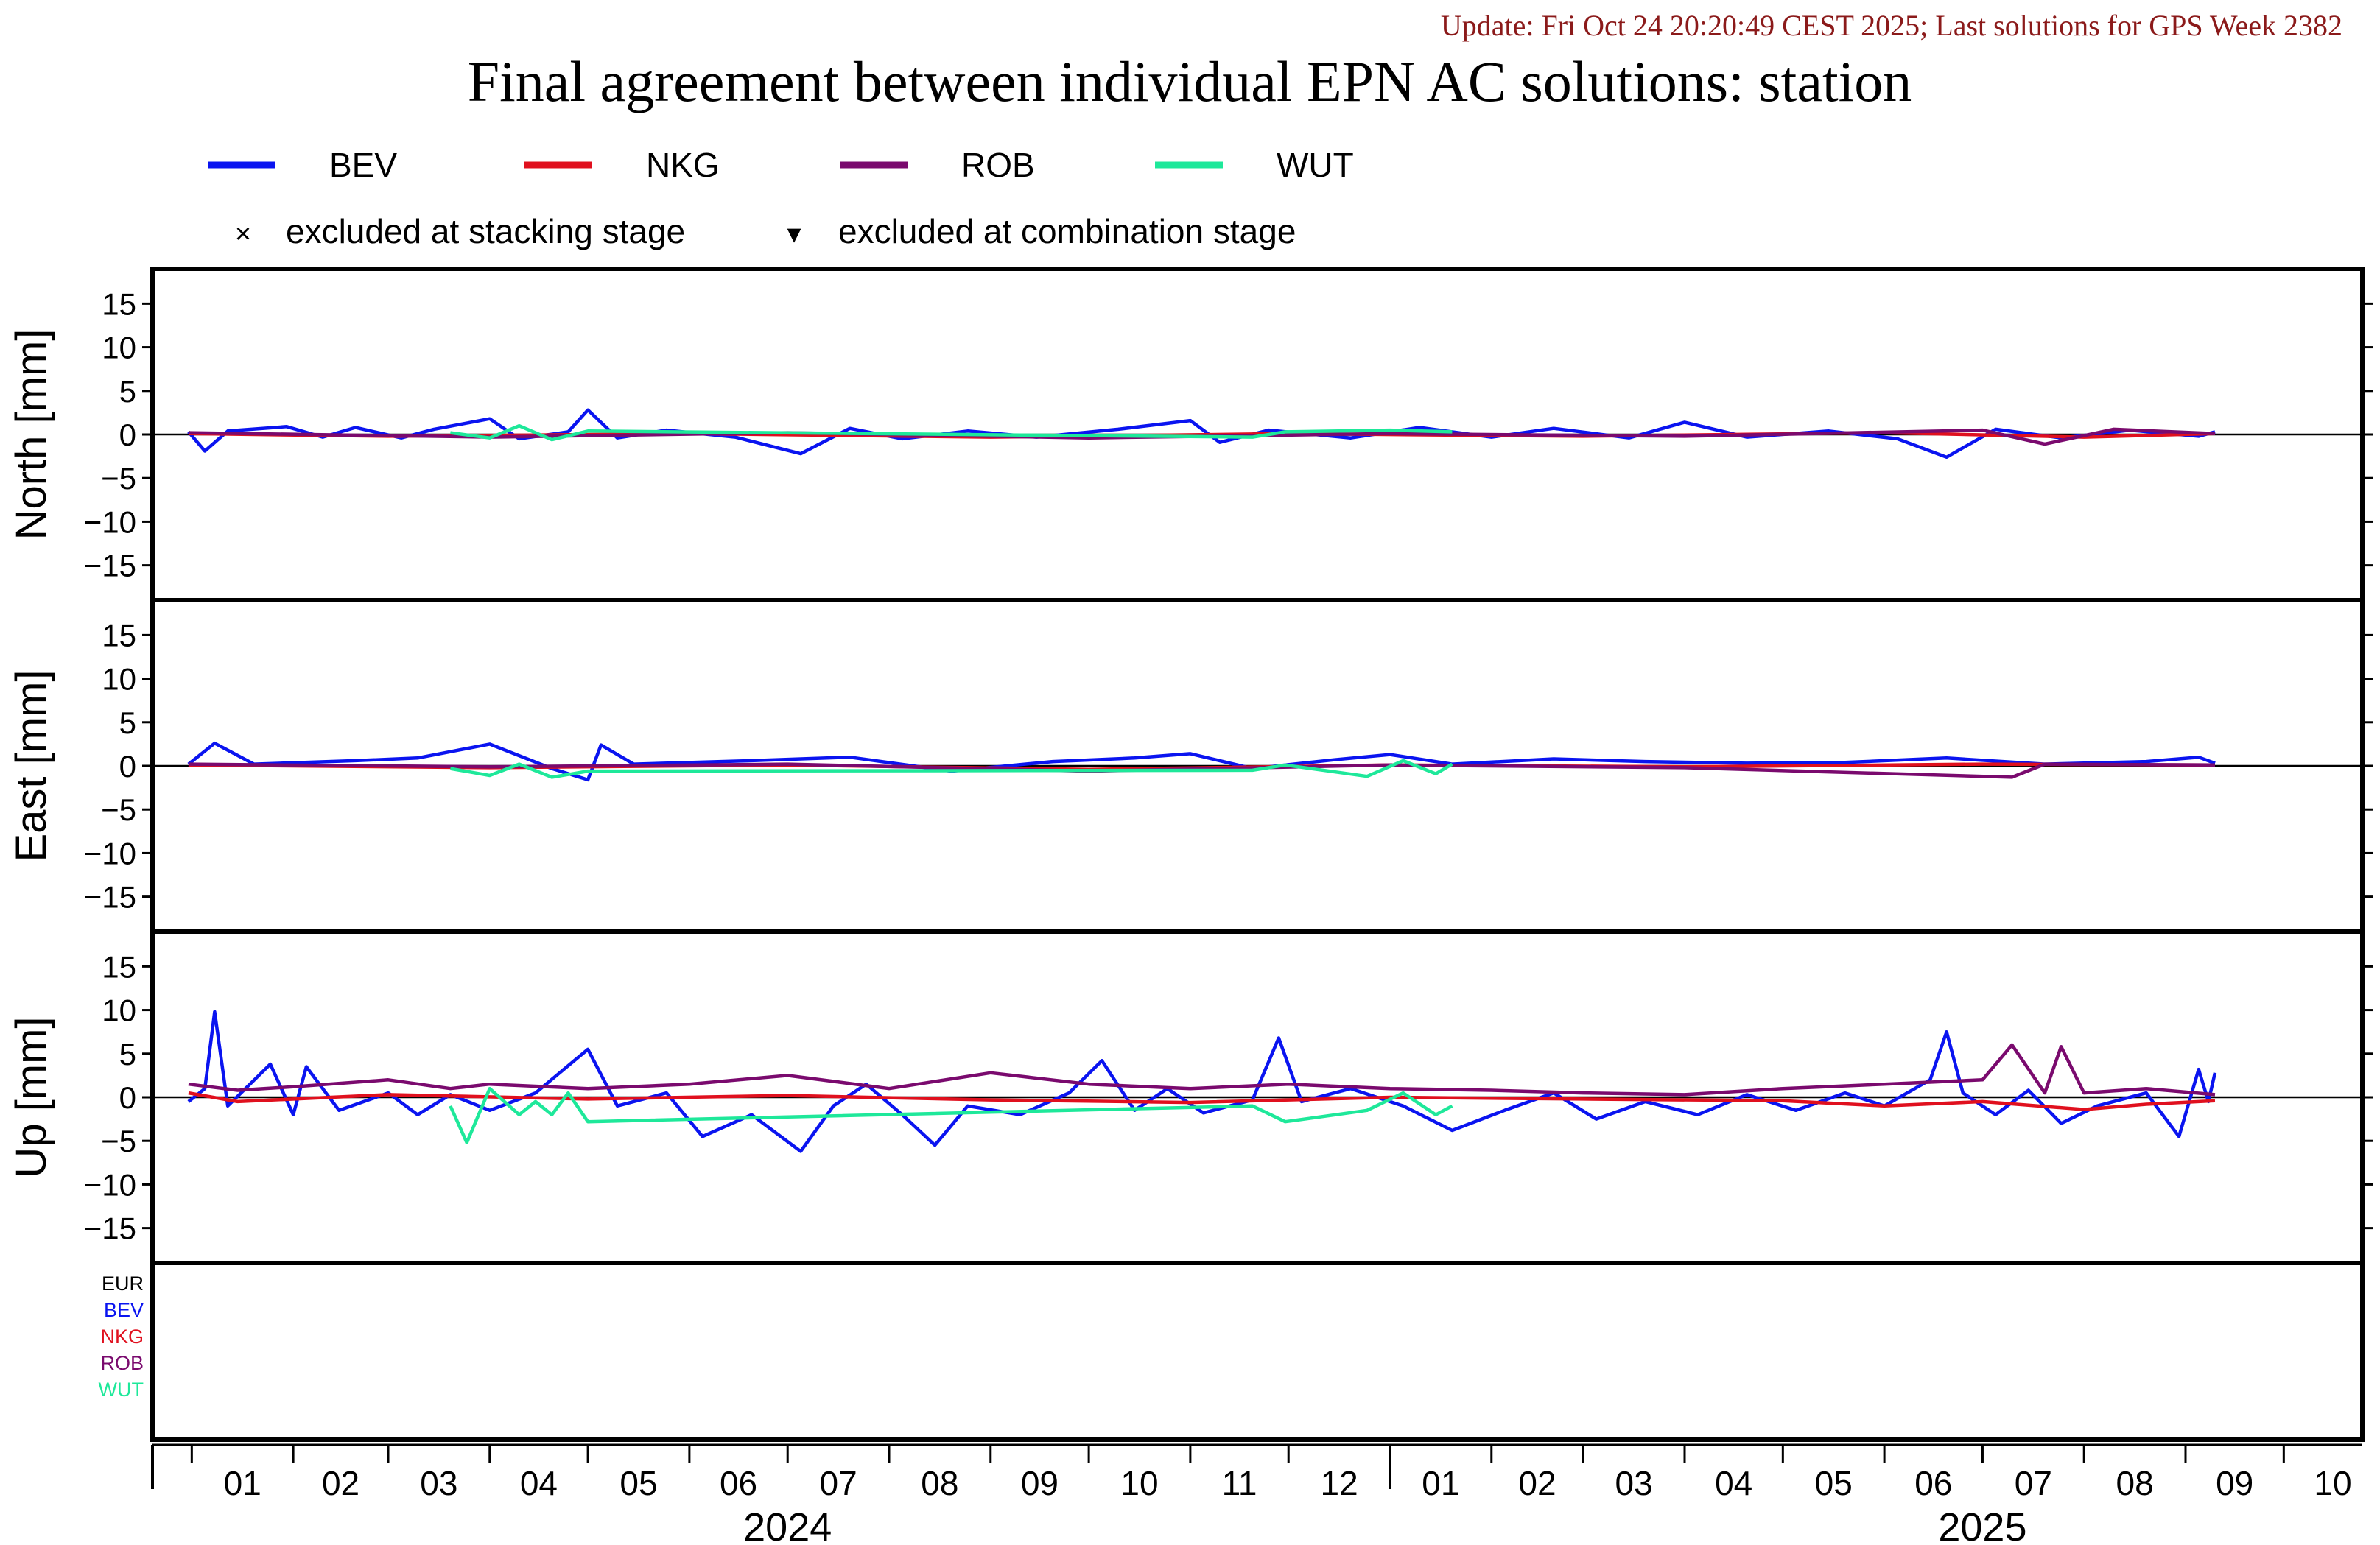  Describe the element at coordinates (31, 1097) in the screenshot. I see `y-axis-label: Up [mm]` at that location.